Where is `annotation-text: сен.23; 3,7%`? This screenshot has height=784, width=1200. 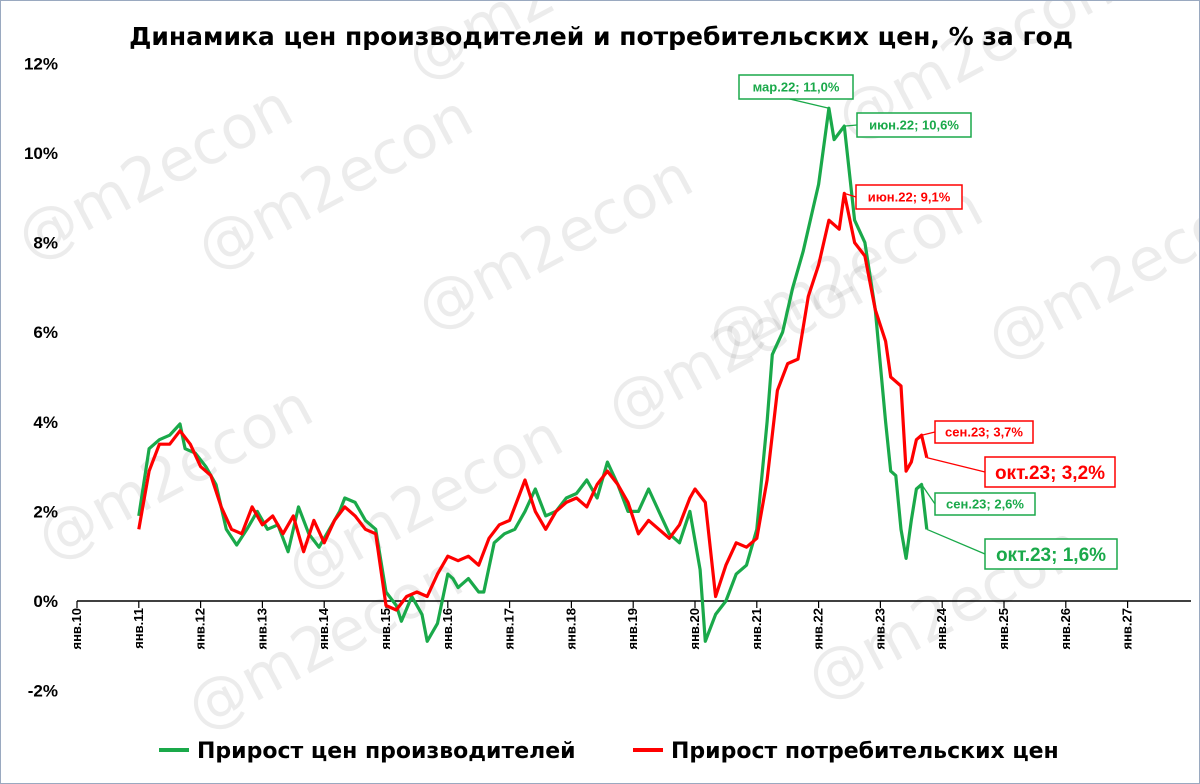
annotation-text: сен.23; 3,7% is located at coordinates (984, 432).